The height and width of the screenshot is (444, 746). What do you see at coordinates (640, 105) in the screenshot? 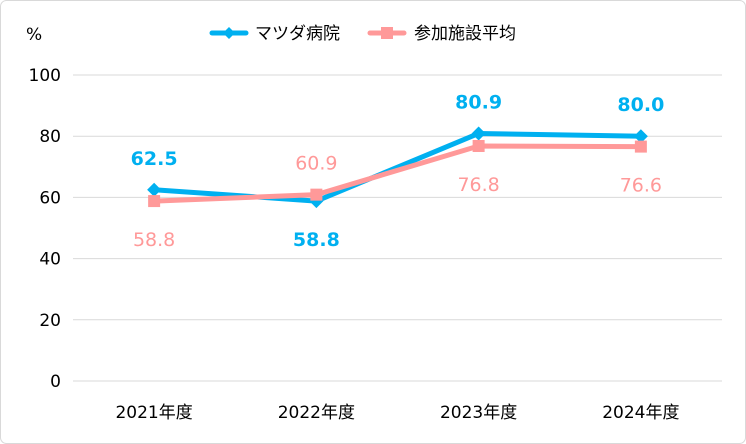
I see `data-label: 80.0` at bounding box center [640, 105].